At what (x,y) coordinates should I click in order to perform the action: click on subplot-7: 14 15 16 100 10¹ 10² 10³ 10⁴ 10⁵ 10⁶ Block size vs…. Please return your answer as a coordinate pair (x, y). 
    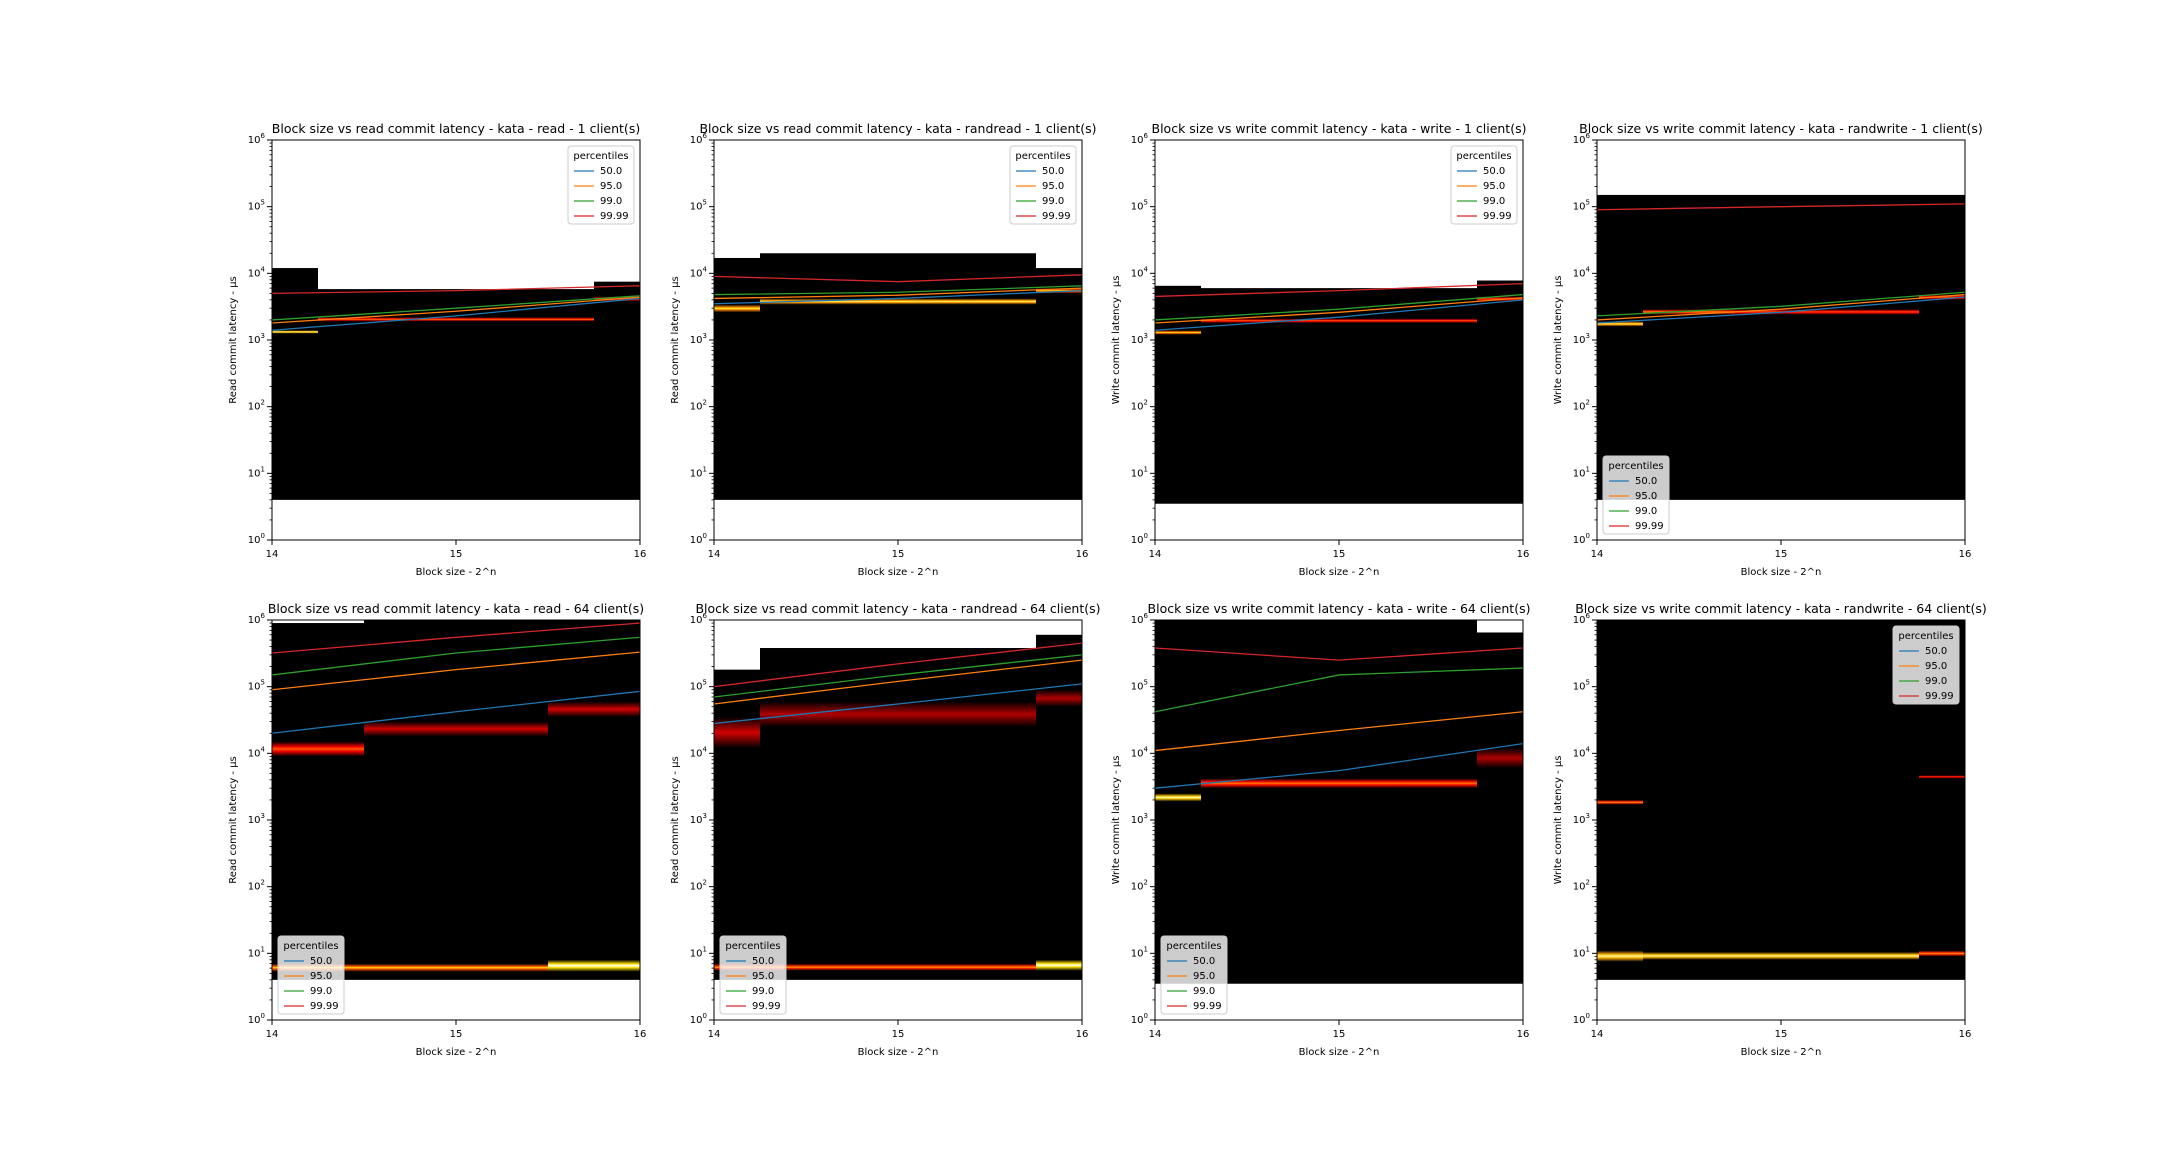
    Looking at the image, I should click on (1320, 829).